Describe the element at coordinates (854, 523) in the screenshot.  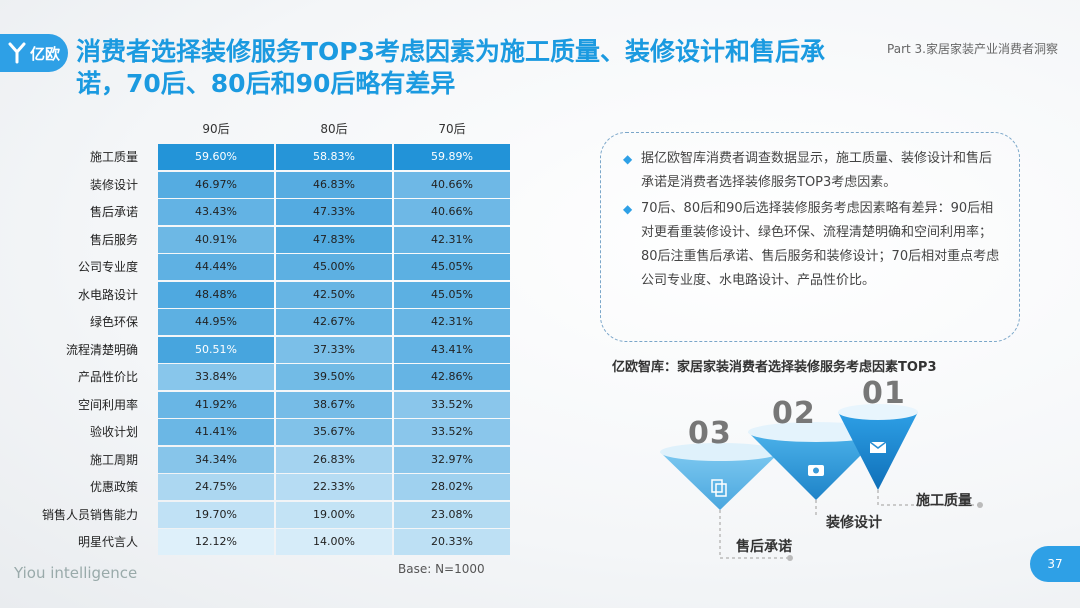
I see `label-rank-02: 装修设计` at that location.